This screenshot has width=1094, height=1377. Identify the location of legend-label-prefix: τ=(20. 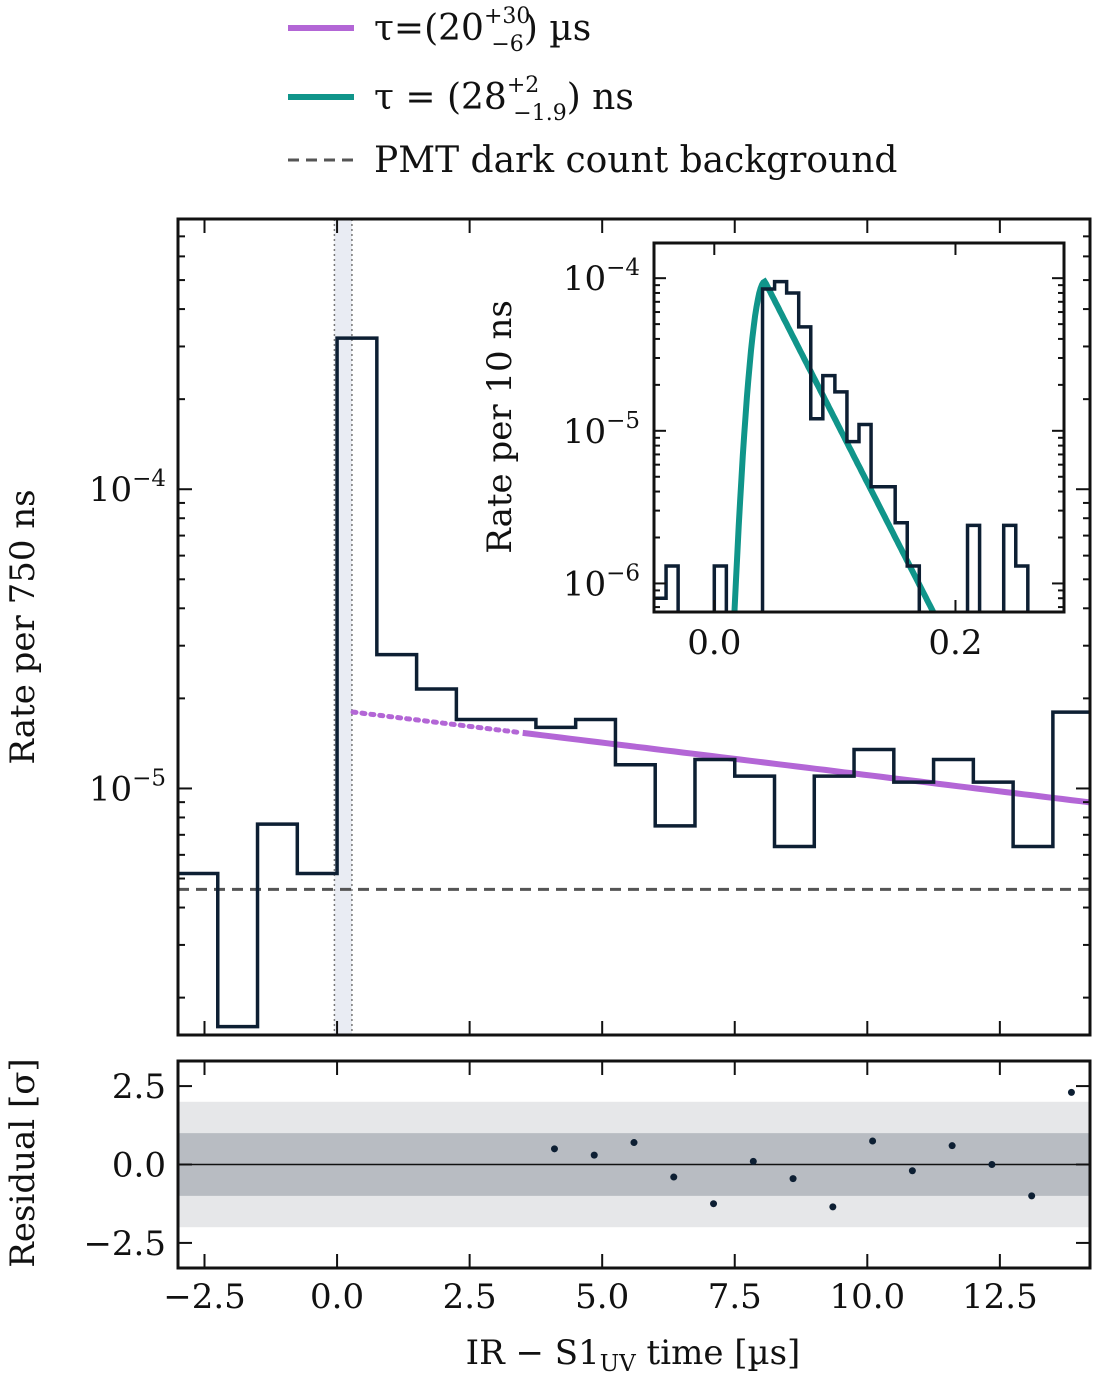
(429, 28).